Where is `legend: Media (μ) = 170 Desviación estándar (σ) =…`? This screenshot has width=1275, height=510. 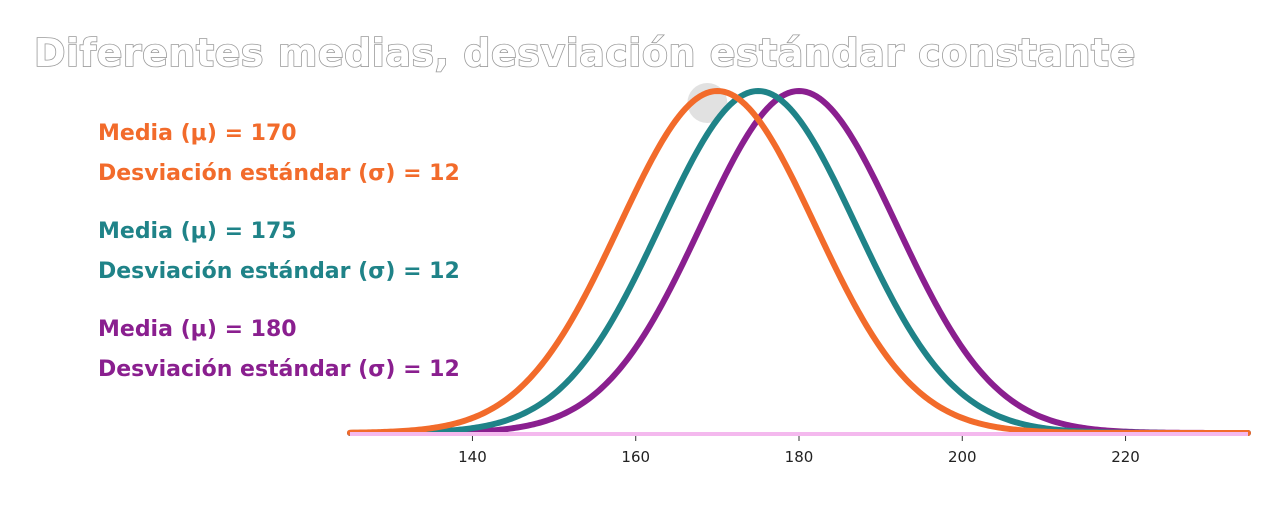 legend: Media (μ) = 170 Desviación estándar (σ) =… is located at coordinates (279, 251).